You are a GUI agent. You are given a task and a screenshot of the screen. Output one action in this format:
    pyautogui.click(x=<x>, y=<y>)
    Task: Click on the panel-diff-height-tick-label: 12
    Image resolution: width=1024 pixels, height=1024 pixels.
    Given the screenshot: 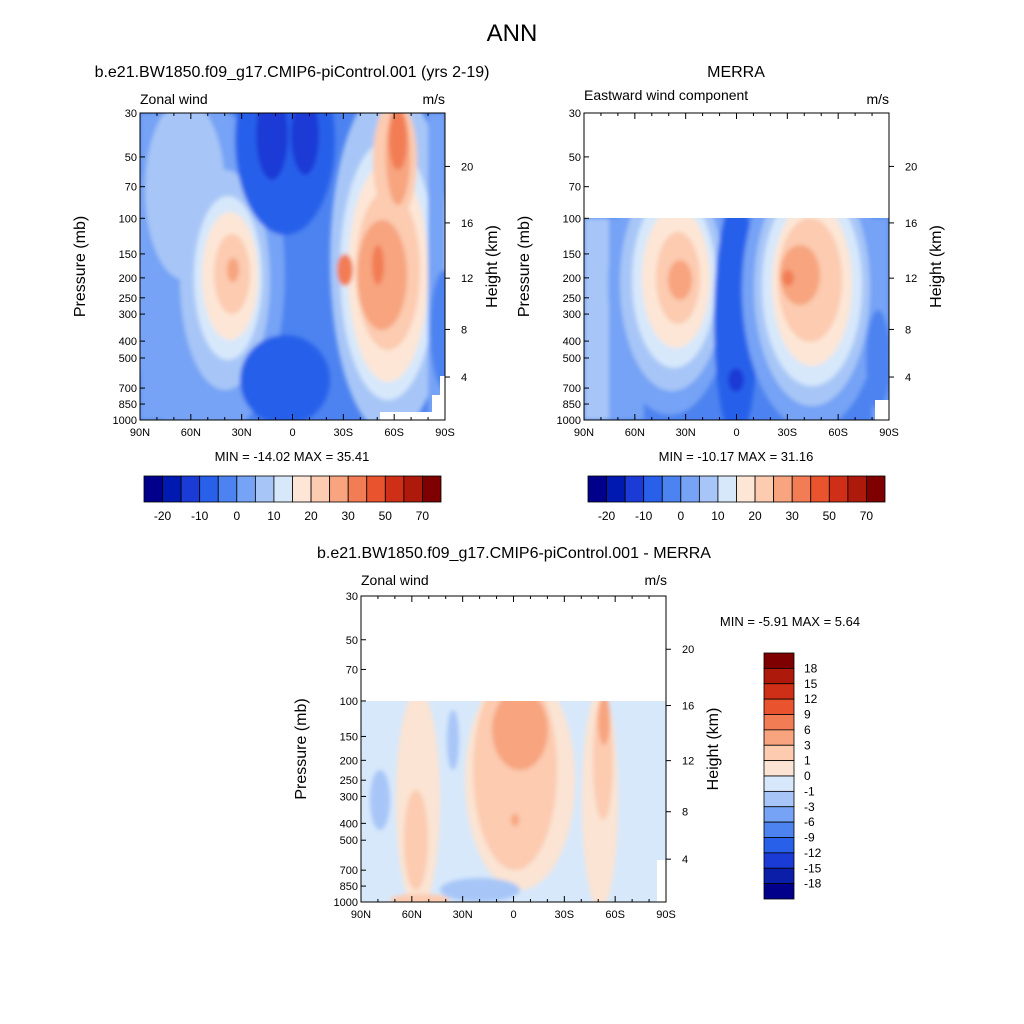 What is the action you would take?
    pyautogui.click(x=688, y=762)
    